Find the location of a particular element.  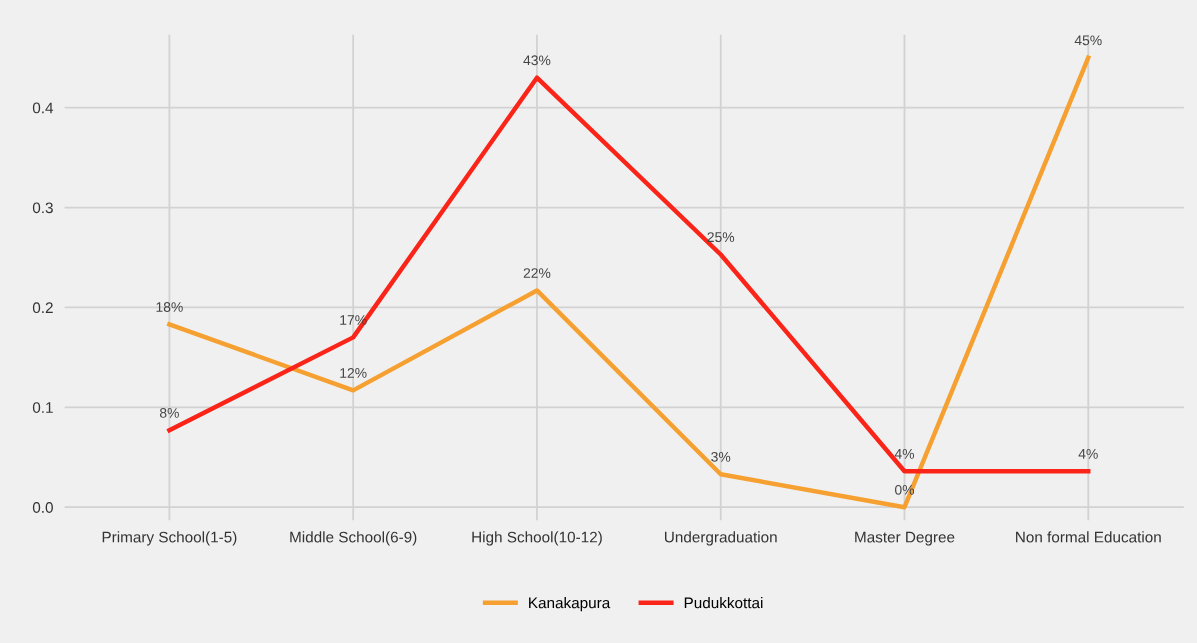

data-label: 18% is located at coordinates (169, 307).